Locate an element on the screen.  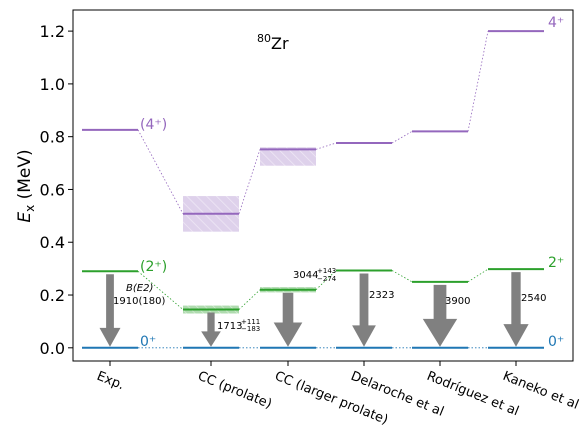
exp-zero-plus-label: 0⁺ is located at coordinates (148, 342).